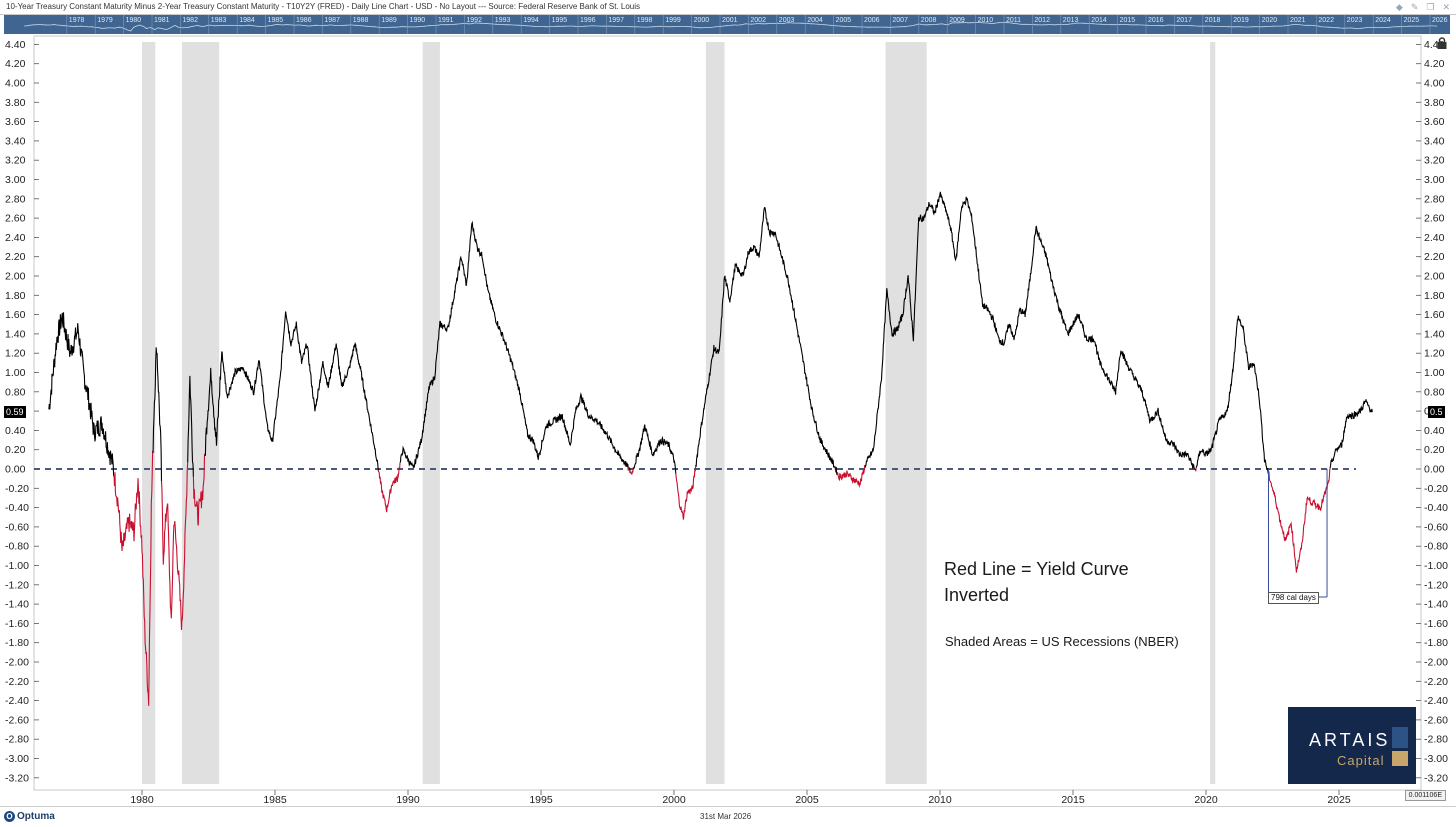 The width and height of the screenshot is (1456, 827). What do you see at coordinates (1436, 778) in the screenshot?
I see `y-tick-label-right: -3.20` at bounding box center [1436, 778].